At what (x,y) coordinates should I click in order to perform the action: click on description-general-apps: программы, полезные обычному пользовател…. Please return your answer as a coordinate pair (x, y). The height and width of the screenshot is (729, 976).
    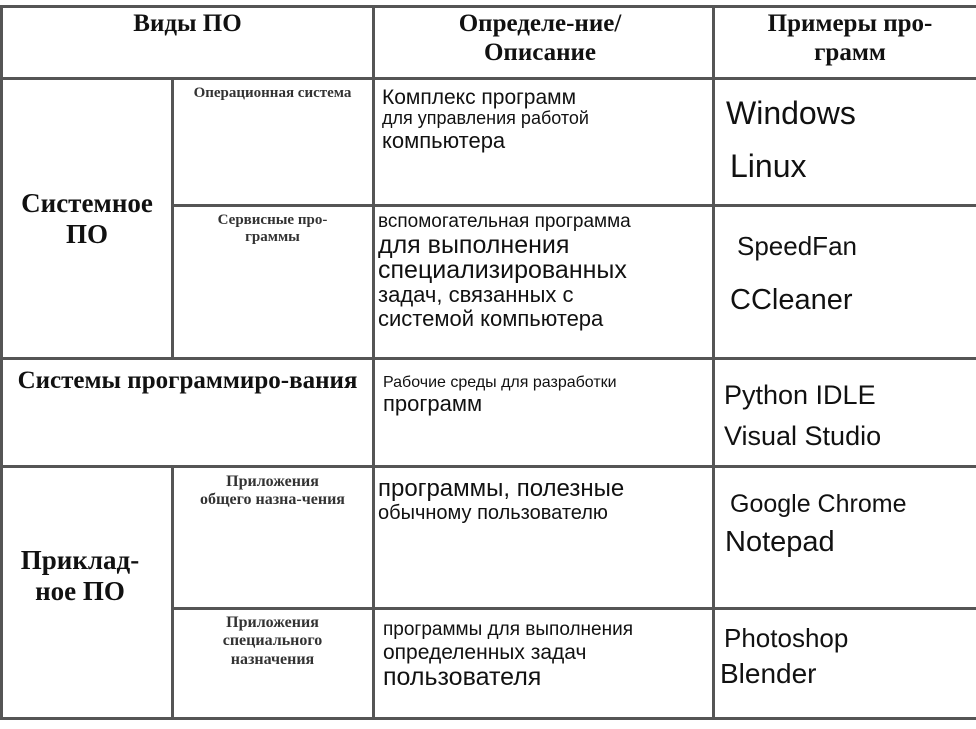
    Looking at the image, I should click on (501, 500).